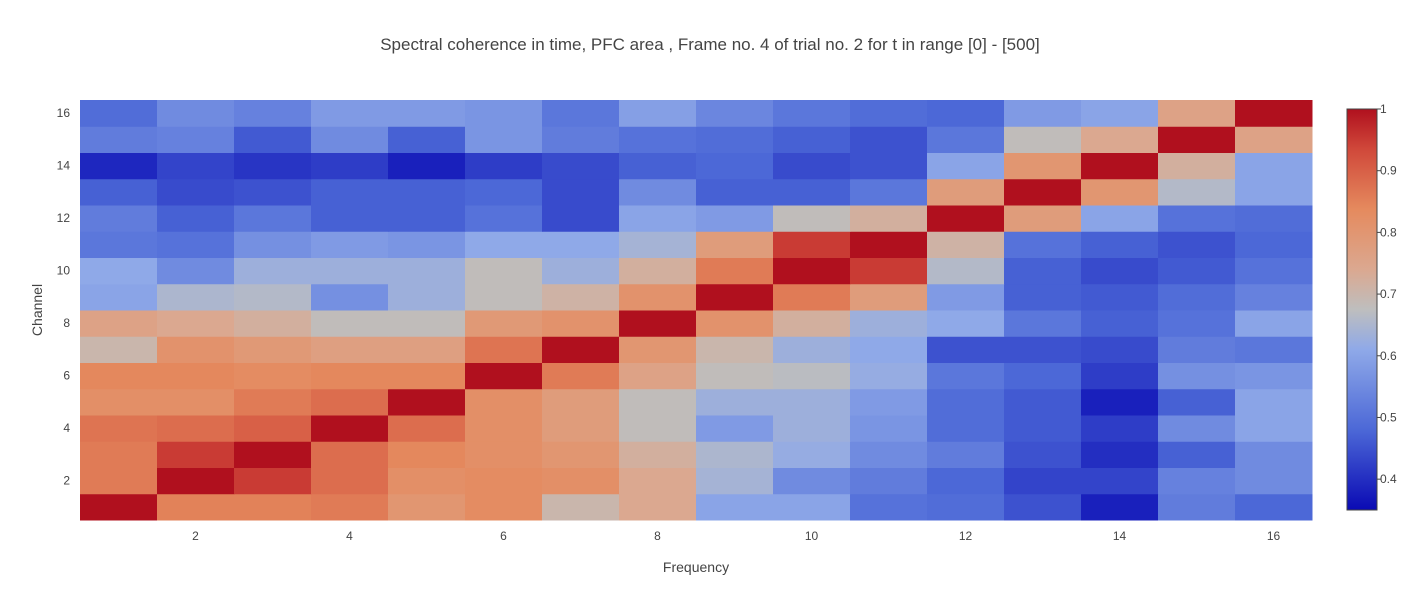 The width and height of the screenshot is (1420, 600). What do you see at coordinates (64, 113) in the screenshot?
I see `y-tick-label: 16` at bounding box center [64, 113].